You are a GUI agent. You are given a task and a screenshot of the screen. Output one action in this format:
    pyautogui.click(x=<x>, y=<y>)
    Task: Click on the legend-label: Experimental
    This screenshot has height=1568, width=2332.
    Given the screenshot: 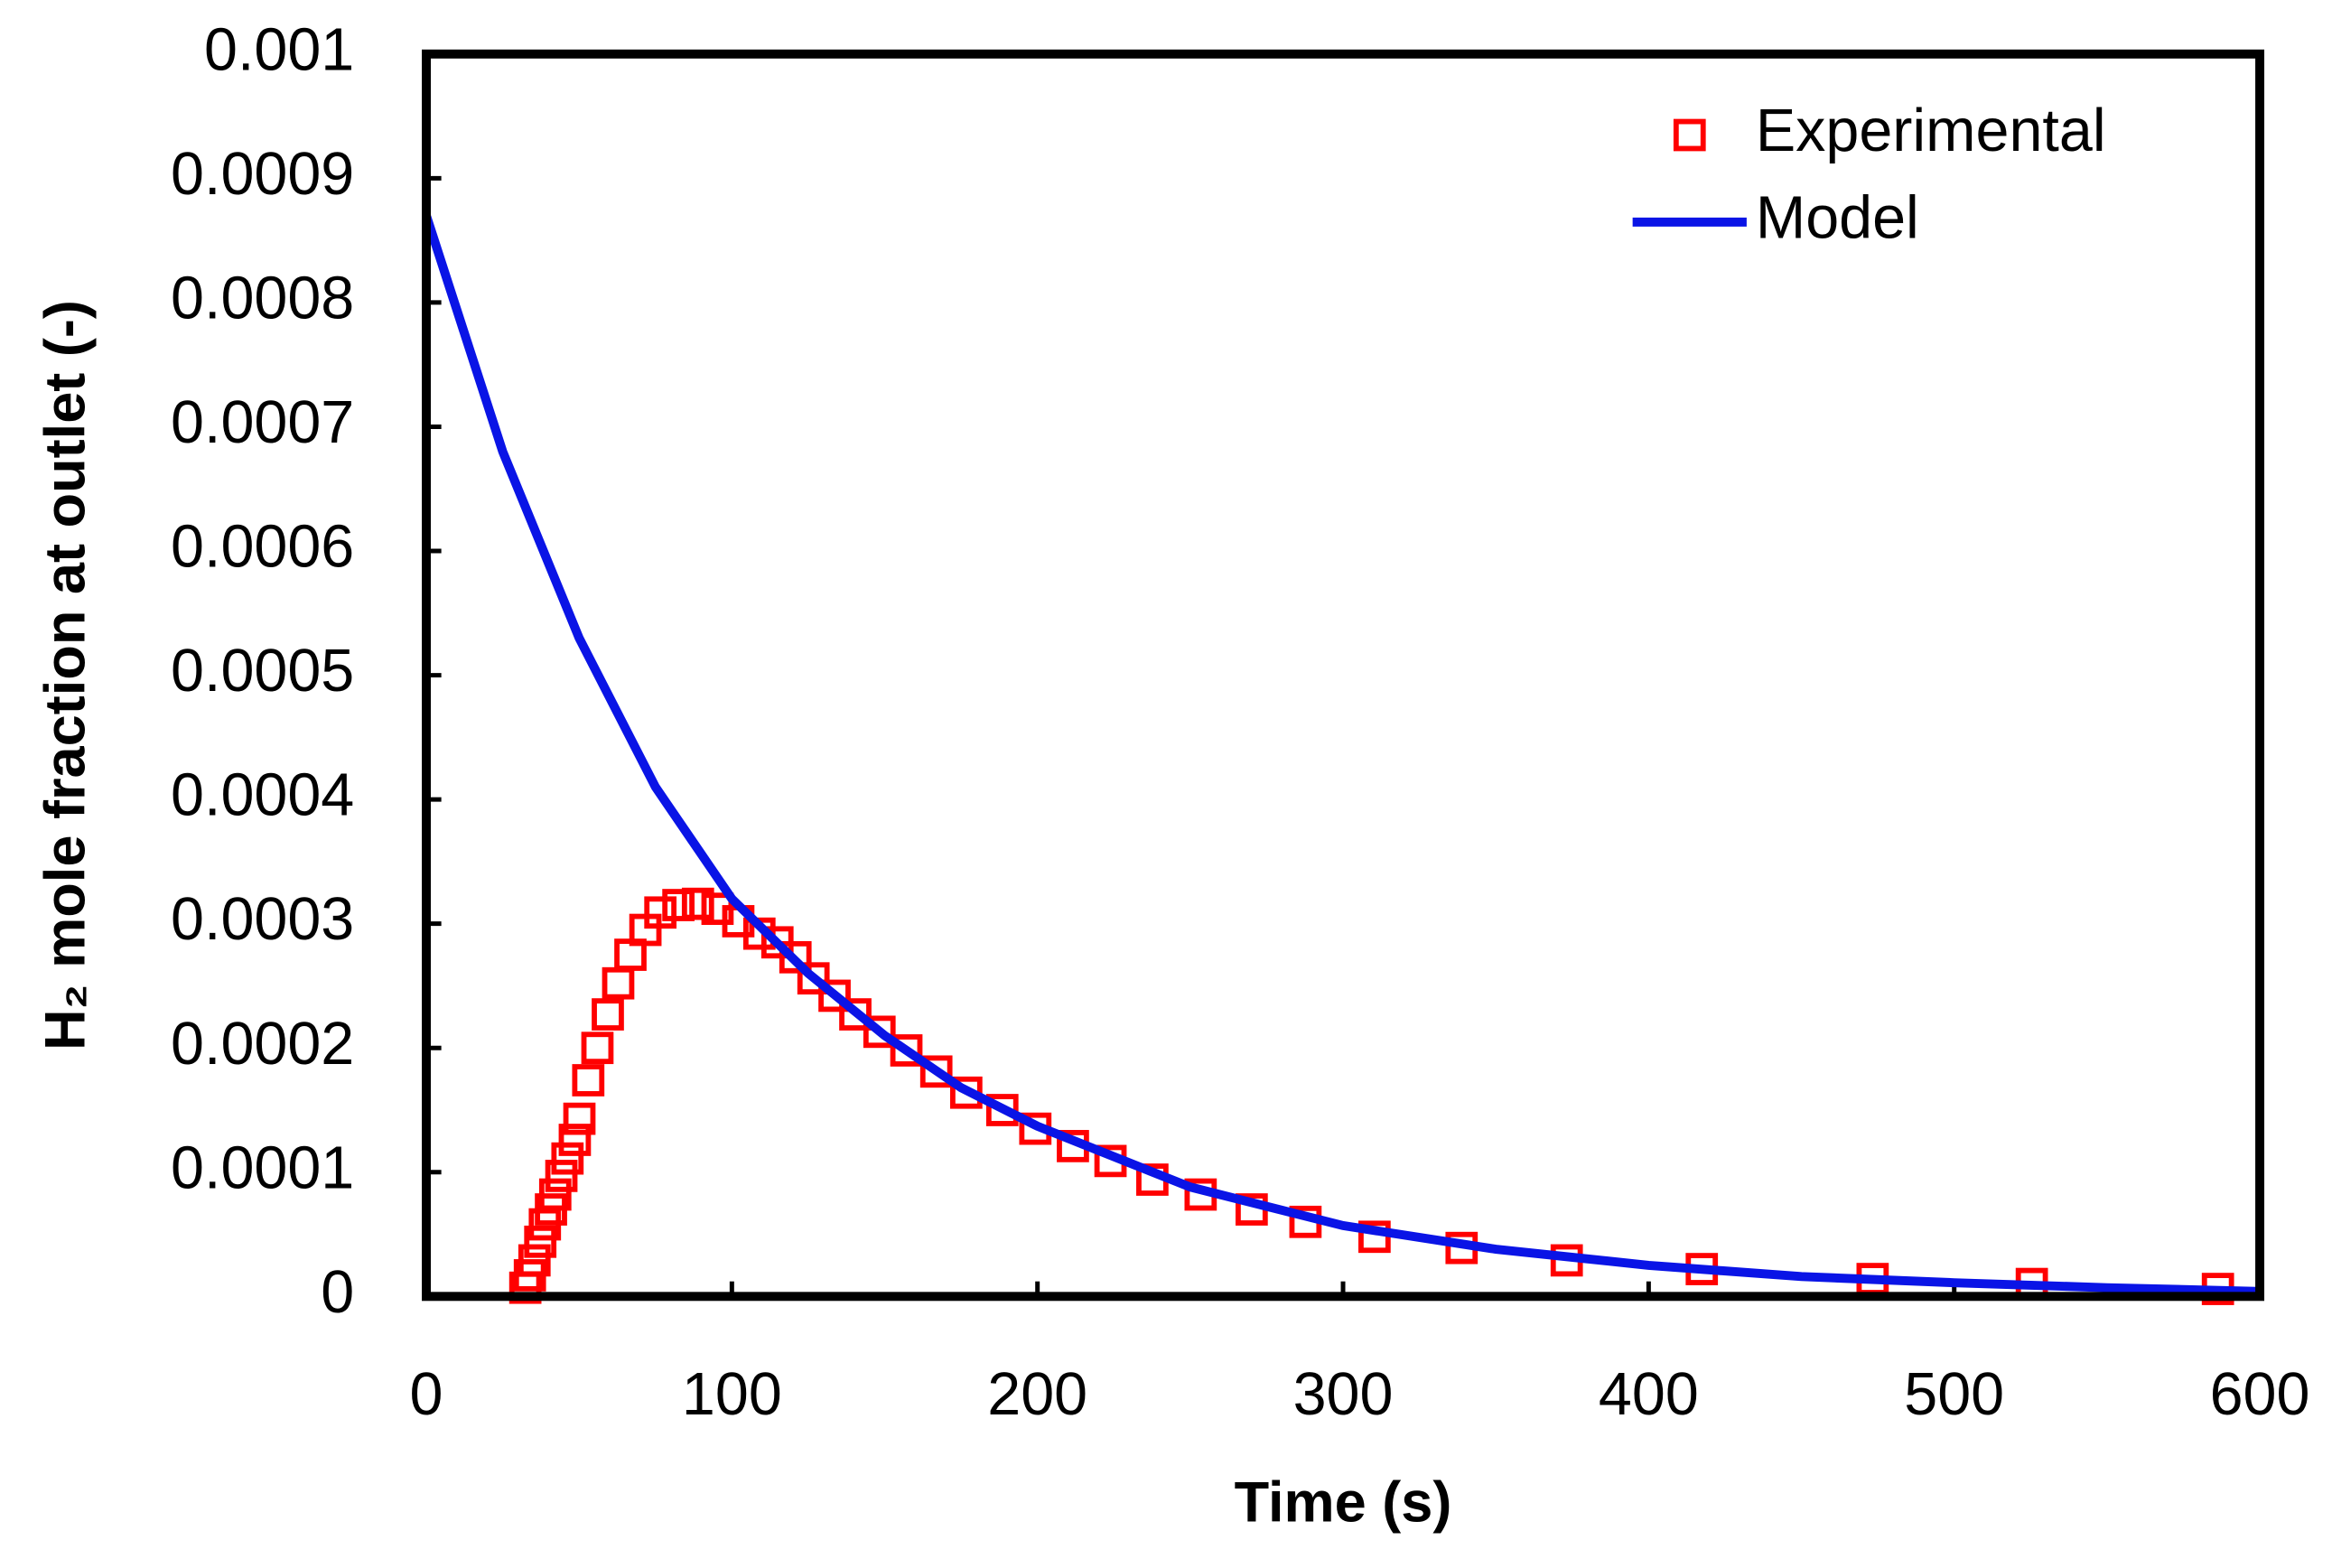 What is the action you would take?
    pyautogui.click(x=1931, y=131)
    